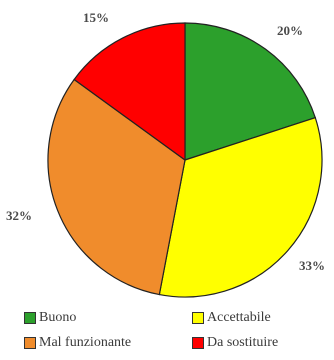  Describe the element at coordinates (19, 215) in the screenshot. I see `pie-label-mal-funzionante: 32%` at that location.